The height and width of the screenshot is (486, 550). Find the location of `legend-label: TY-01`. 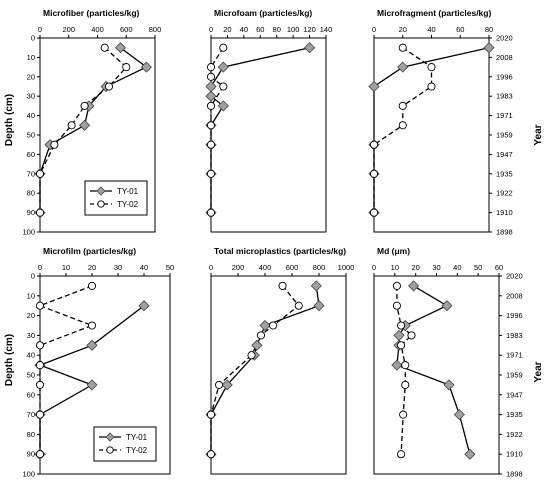

legend-label: TY-01 is located at coordinates (137, 437).